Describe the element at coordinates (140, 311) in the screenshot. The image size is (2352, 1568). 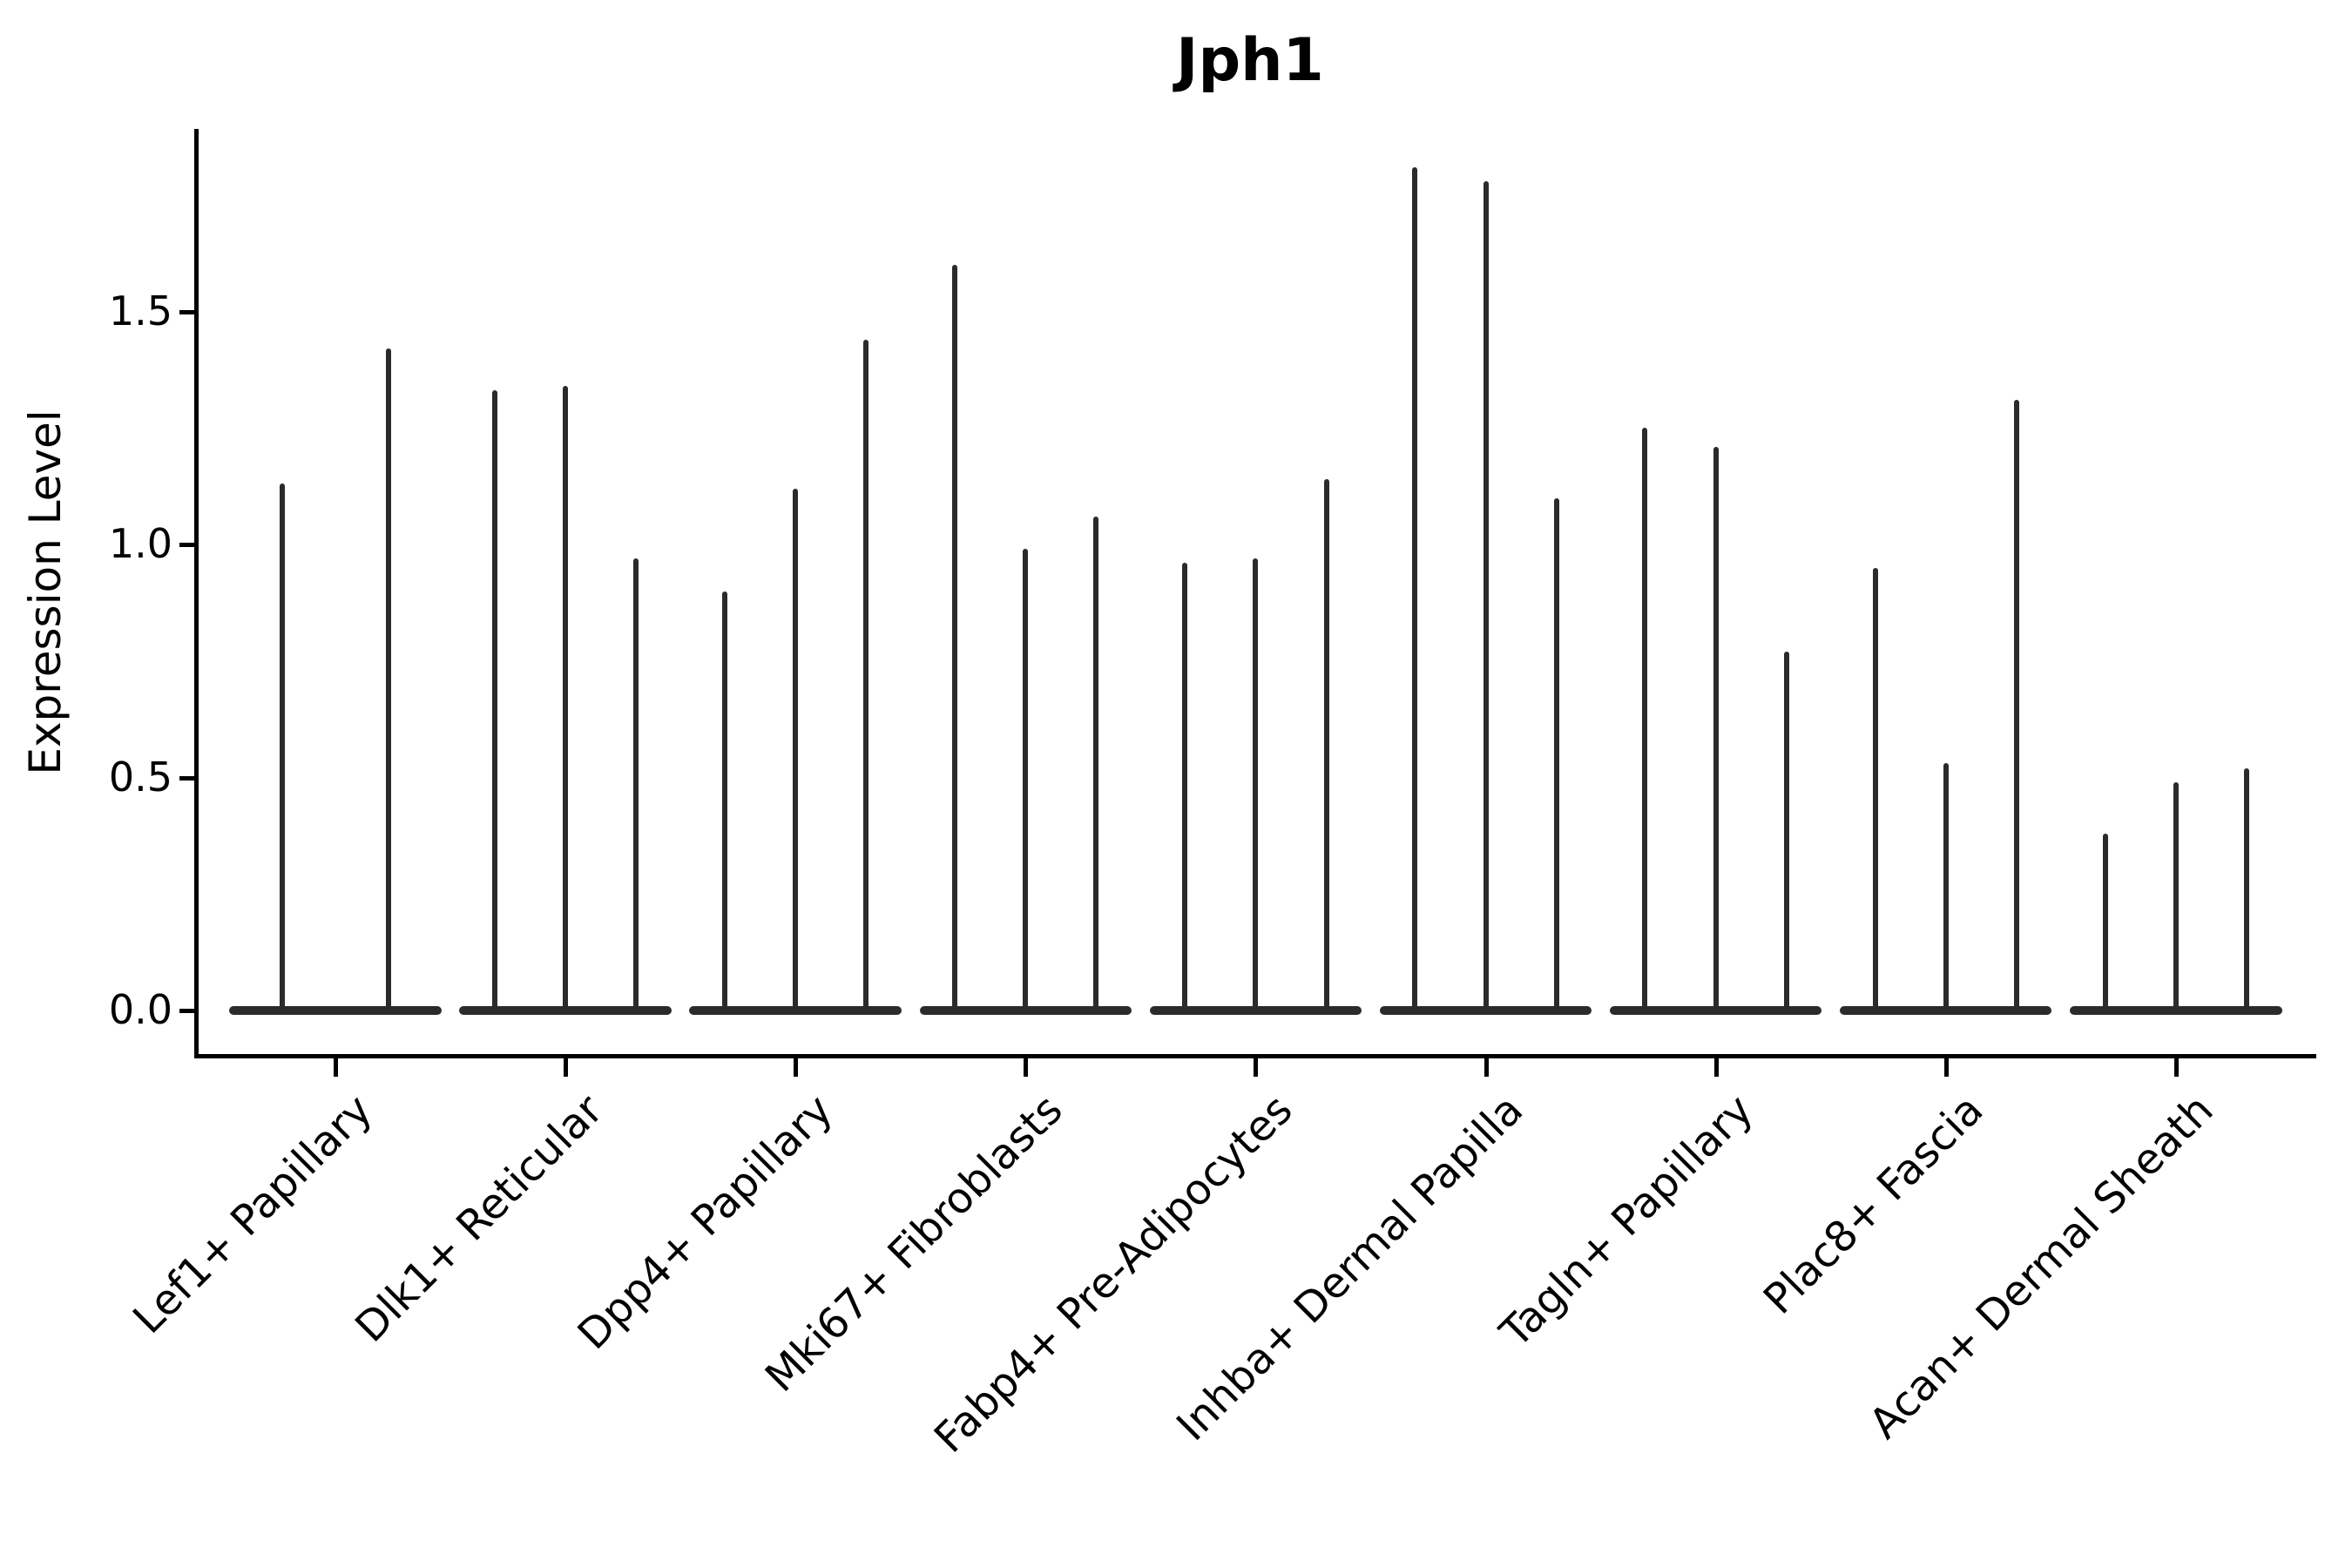
I see `y-tick-label: 1.5` at that location.